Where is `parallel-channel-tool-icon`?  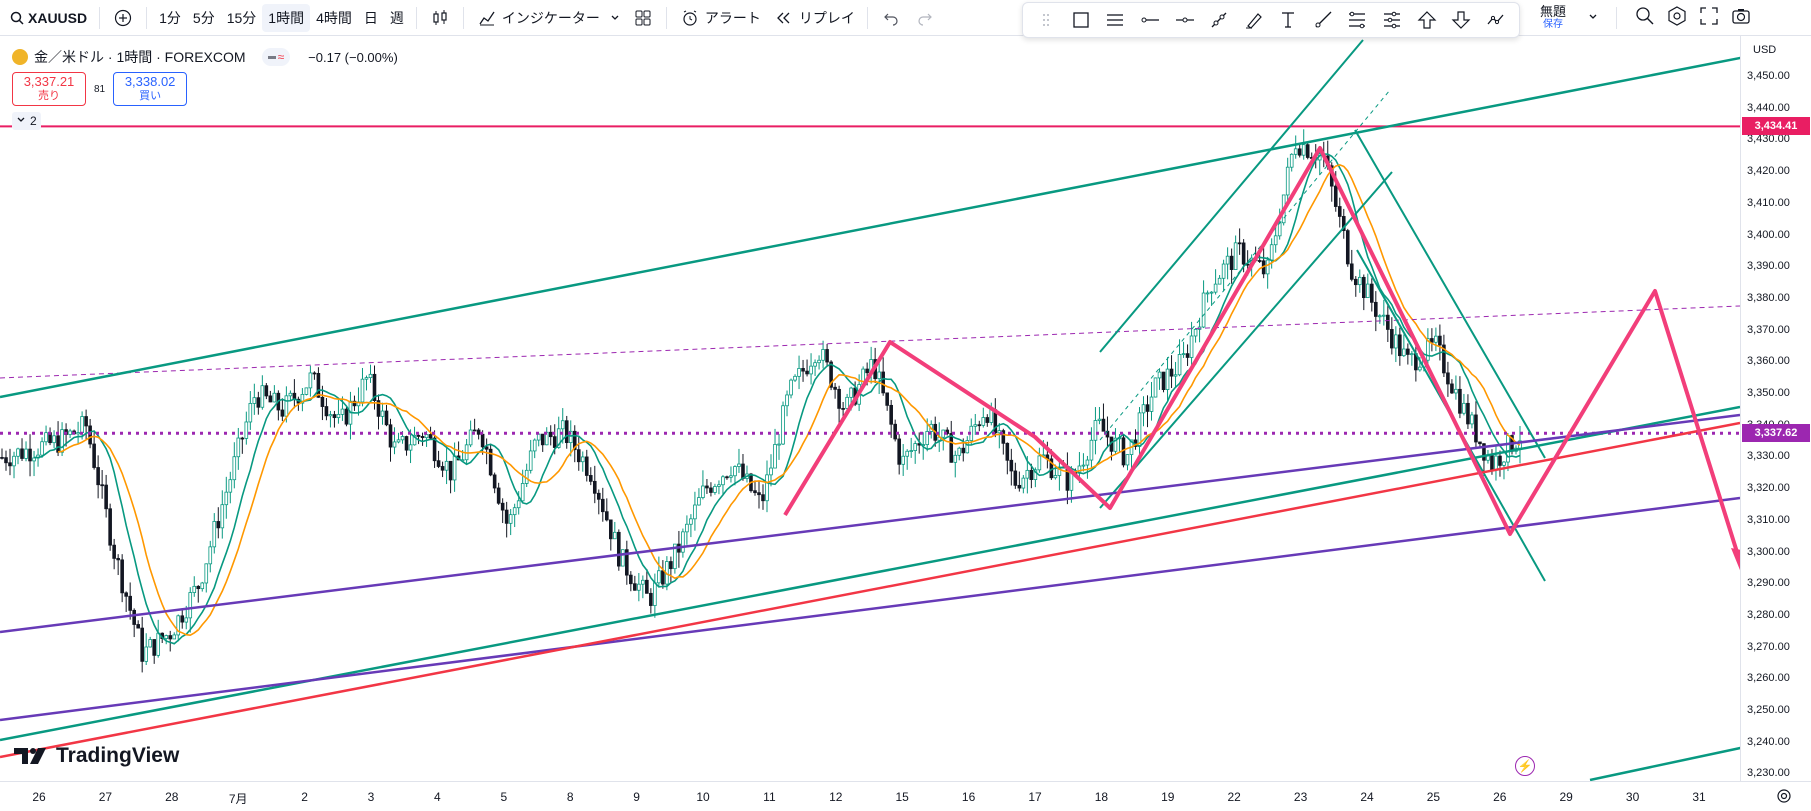
parallel-channel-tool-icon is located at coordinates (1357, 20).